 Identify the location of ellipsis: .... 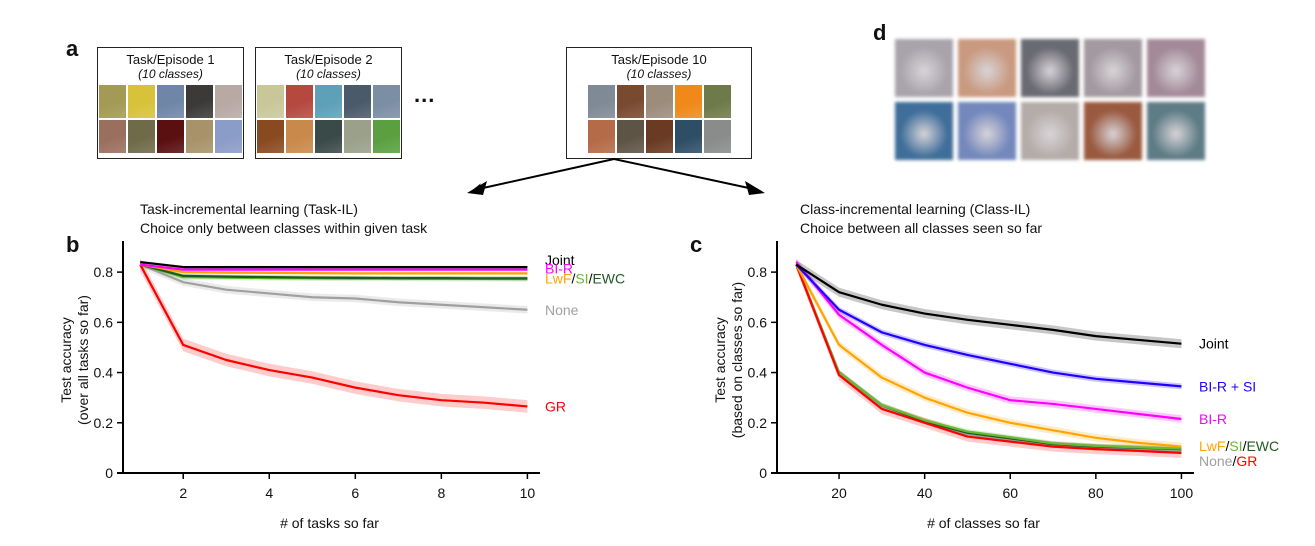
(425, 94).